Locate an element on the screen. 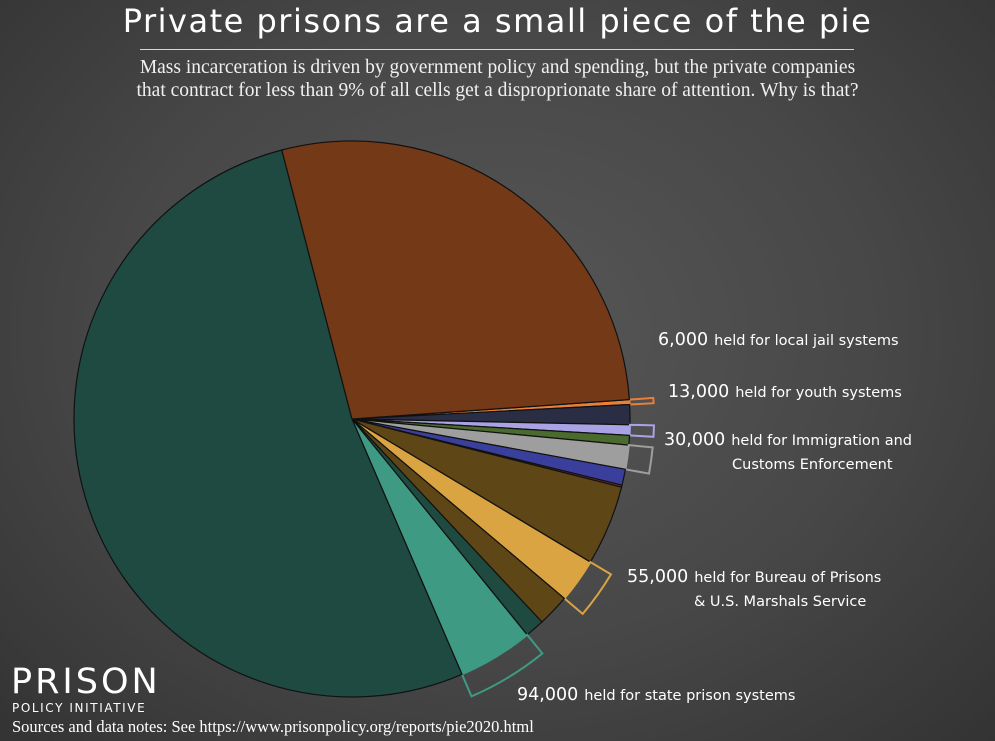 The height and width of the screenshot is (741, 995). pie-slice-8-private-outline is located at coordinates (587, 588).